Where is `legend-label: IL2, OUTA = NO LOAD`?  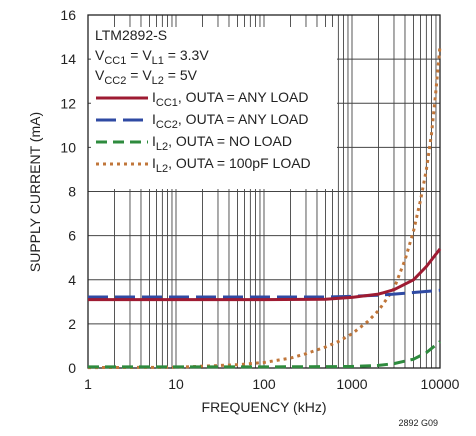
legend-label: IL2, OUTA = NO LOAD is located at coordinates (222, 143).